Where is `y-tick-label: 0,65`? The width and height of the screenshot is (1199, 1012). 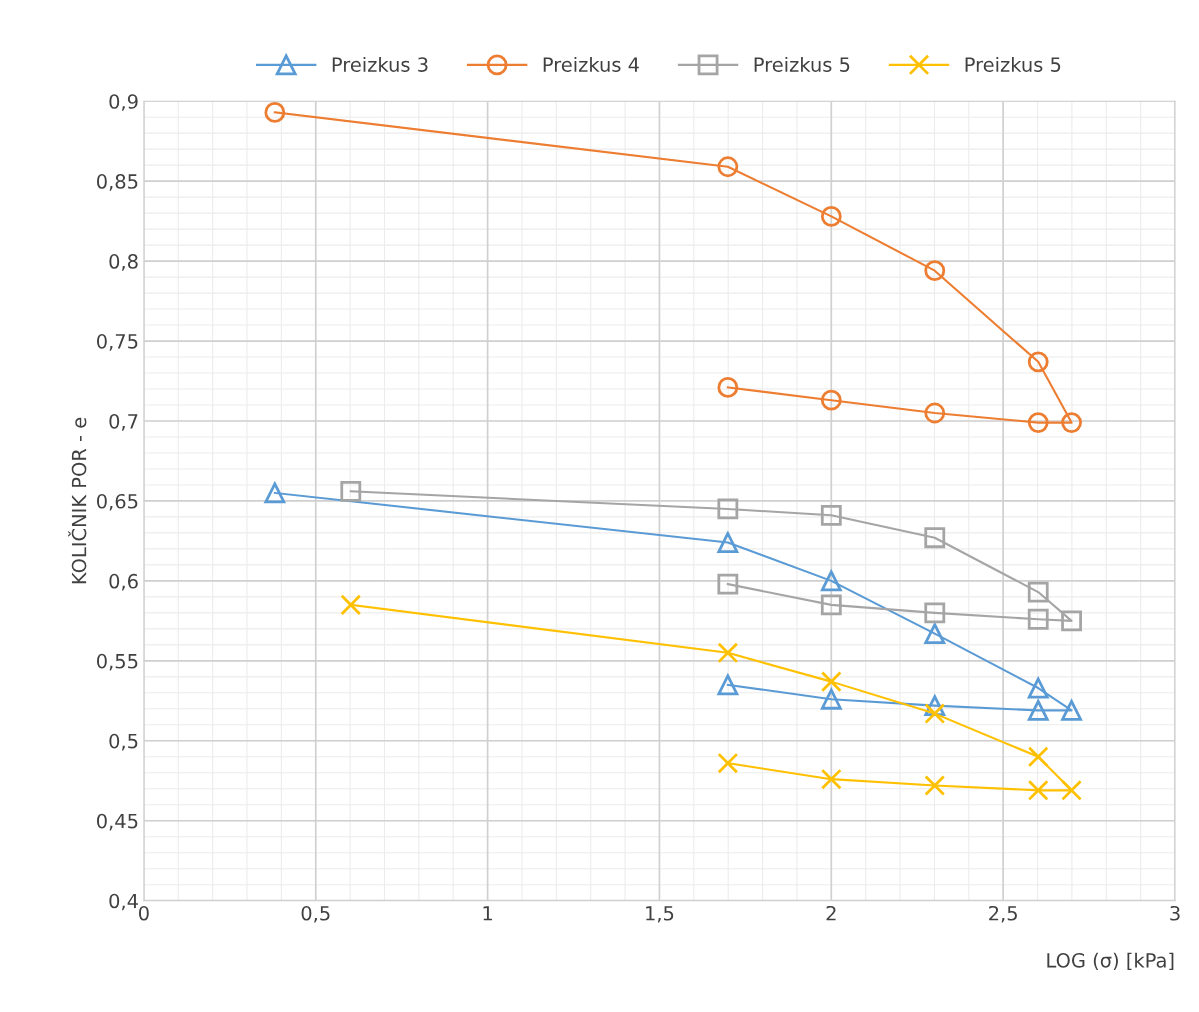
y-tick-label: 0,65 is located at coordinates (117, 502).